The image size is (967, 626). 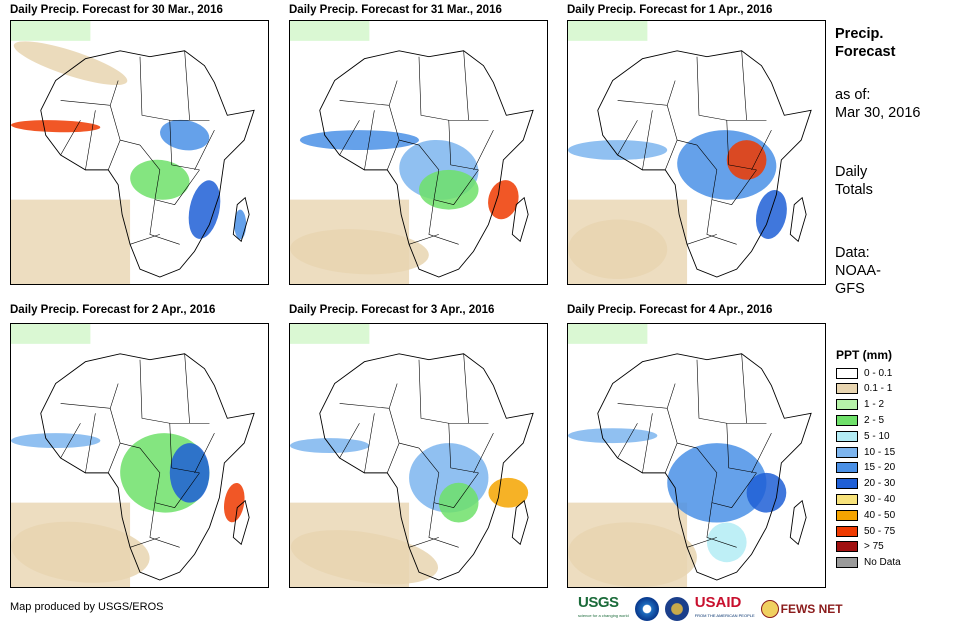 I want to click on data-line2: GFS, so click(x=850, y=289).